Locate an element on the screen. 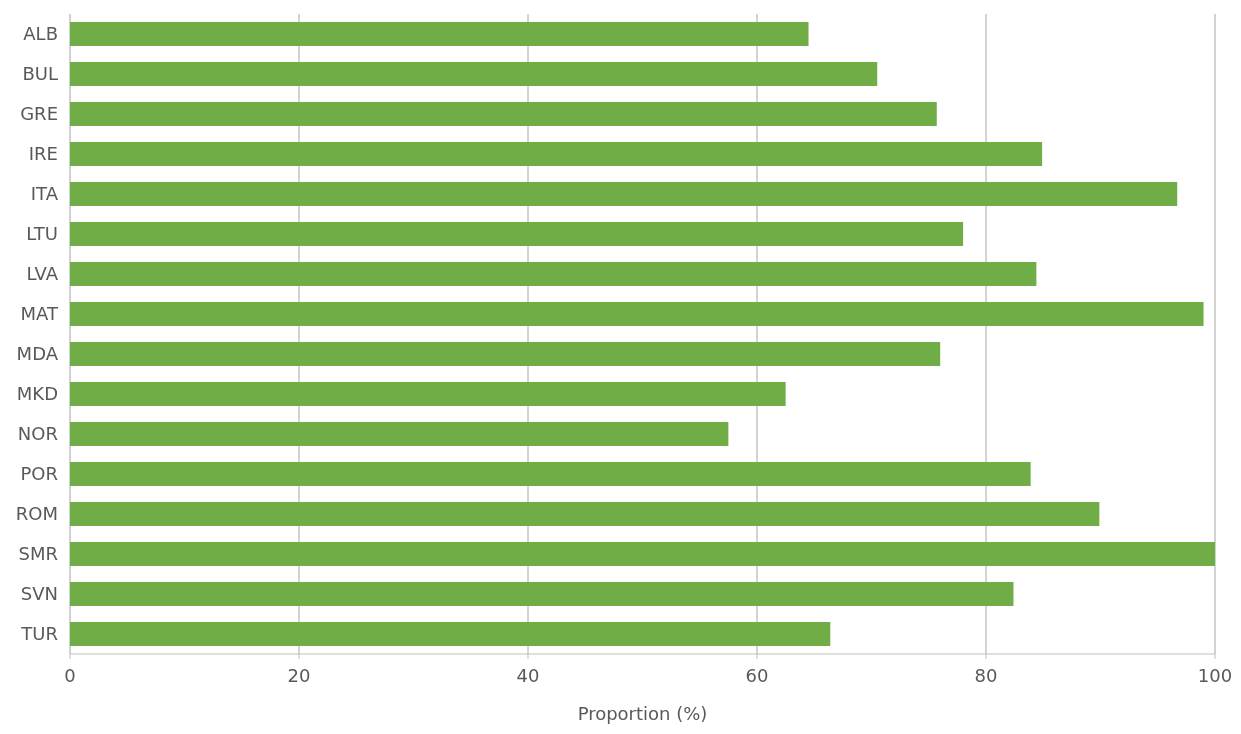 This screenshot has width=1241, height=734. x-tick-label: 100 is located at coordinates (1215, 675).